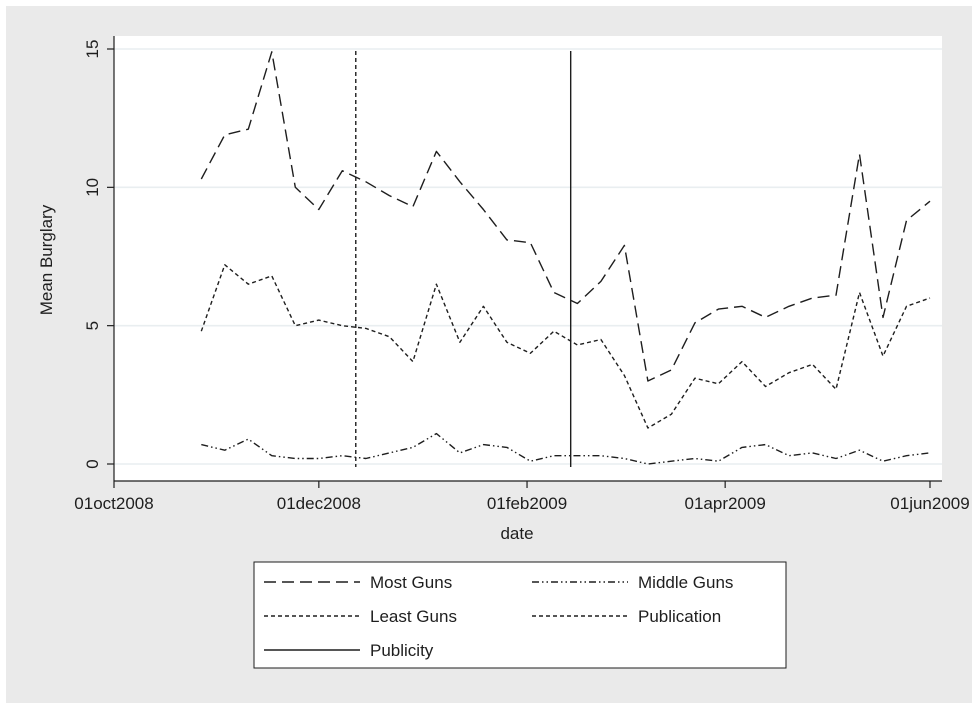 The width and height of the screenshot is (972, 703). Describe the element at coordinates (92, 463) in the screenshot. I see `y-tick-label: 0` at that location.